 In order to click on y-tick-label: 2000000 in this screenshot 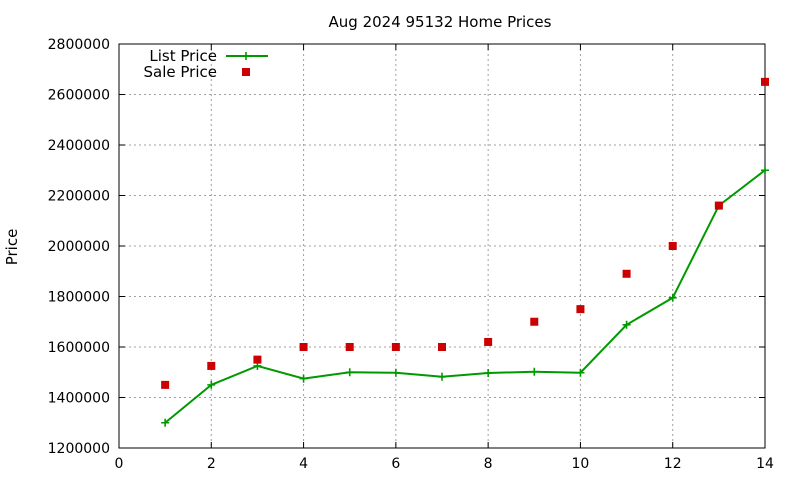, I will do `click(79, 247)`.